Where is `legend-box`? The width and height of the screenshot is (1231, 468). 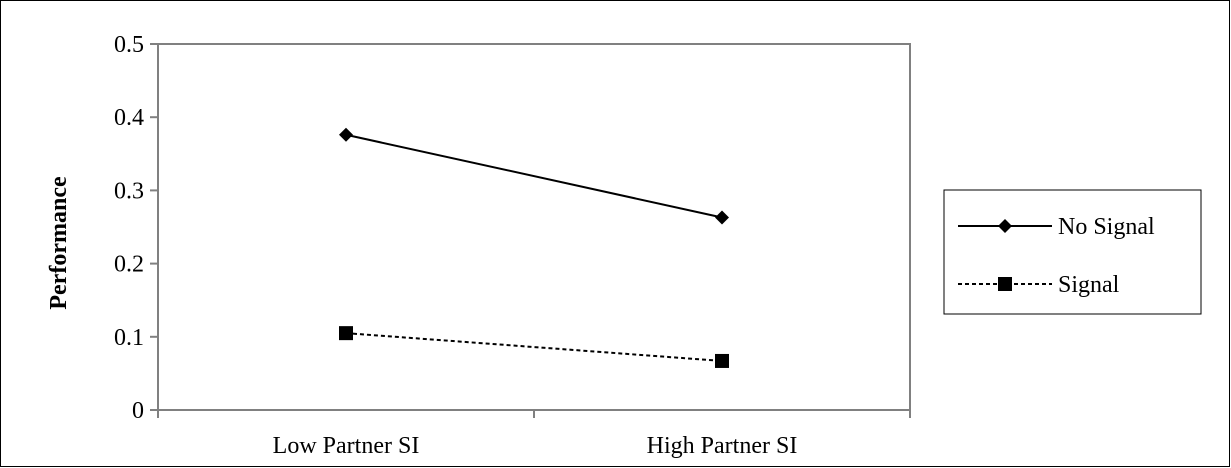
legend-box is located at coordinates (1072, 252).